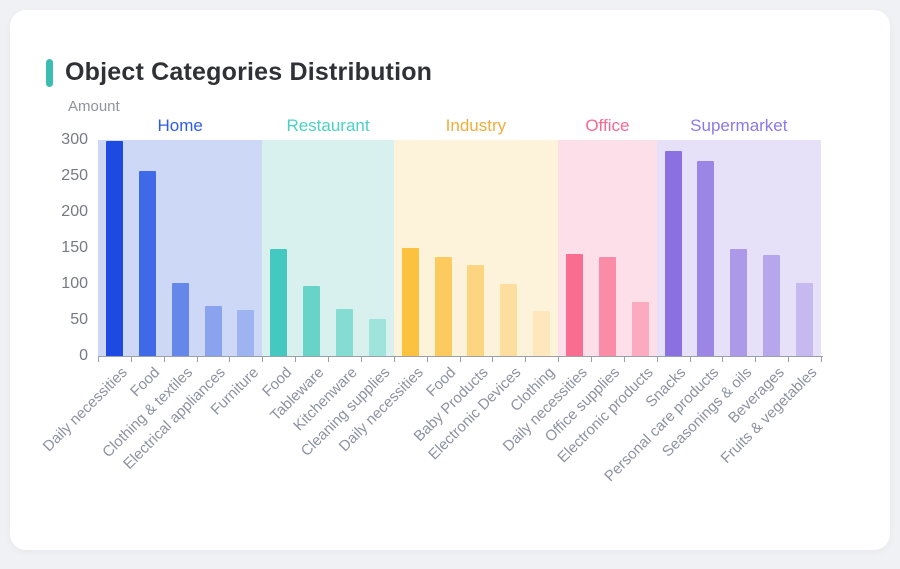  I want to click on y-axis-tick-label: 50, so click(79, 319).